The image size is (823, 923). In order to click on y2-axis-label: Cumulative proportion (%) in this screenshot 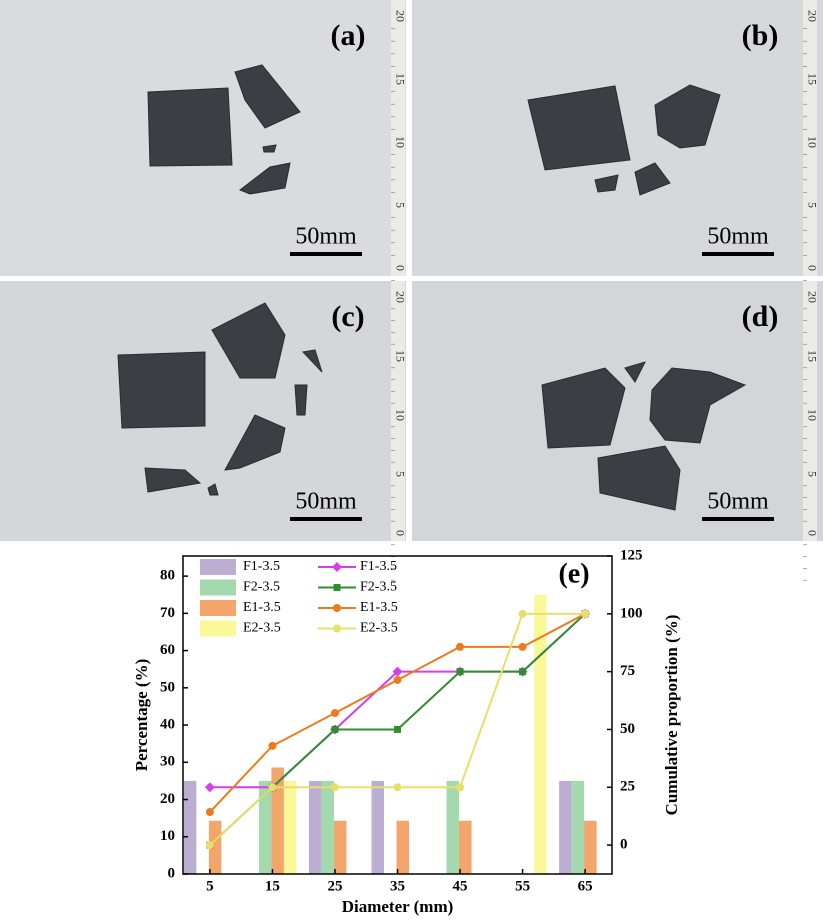, I will do `click(671, 715)`.